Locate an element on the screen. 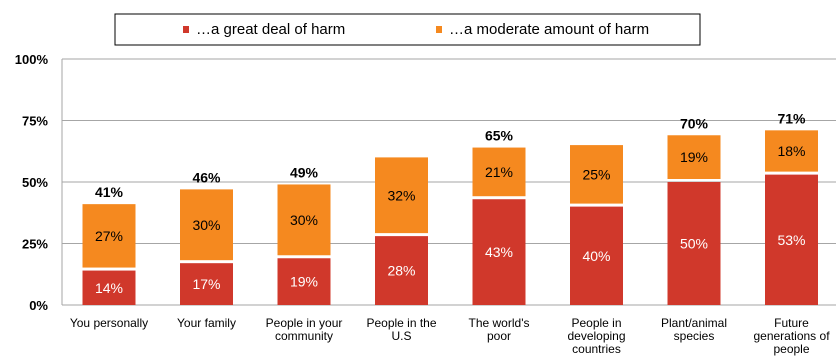 The image size is (836, 363). x-tick-label: poor is located at coordinates (499, 336).